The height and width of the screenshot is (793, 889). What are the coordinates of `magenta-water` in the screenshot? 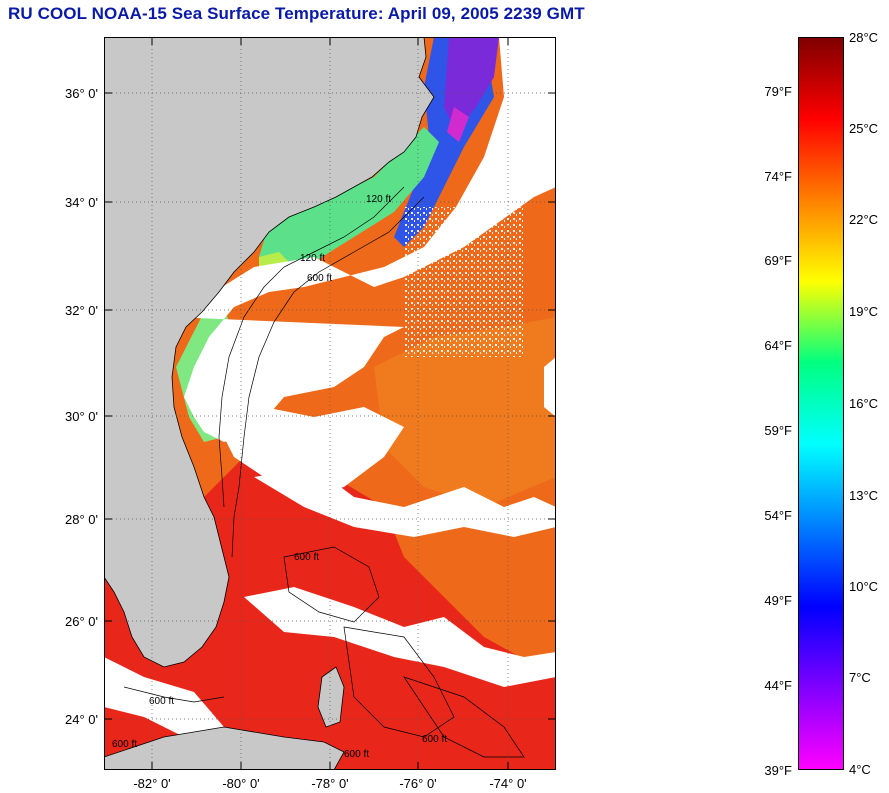 It's located at (458, 124).